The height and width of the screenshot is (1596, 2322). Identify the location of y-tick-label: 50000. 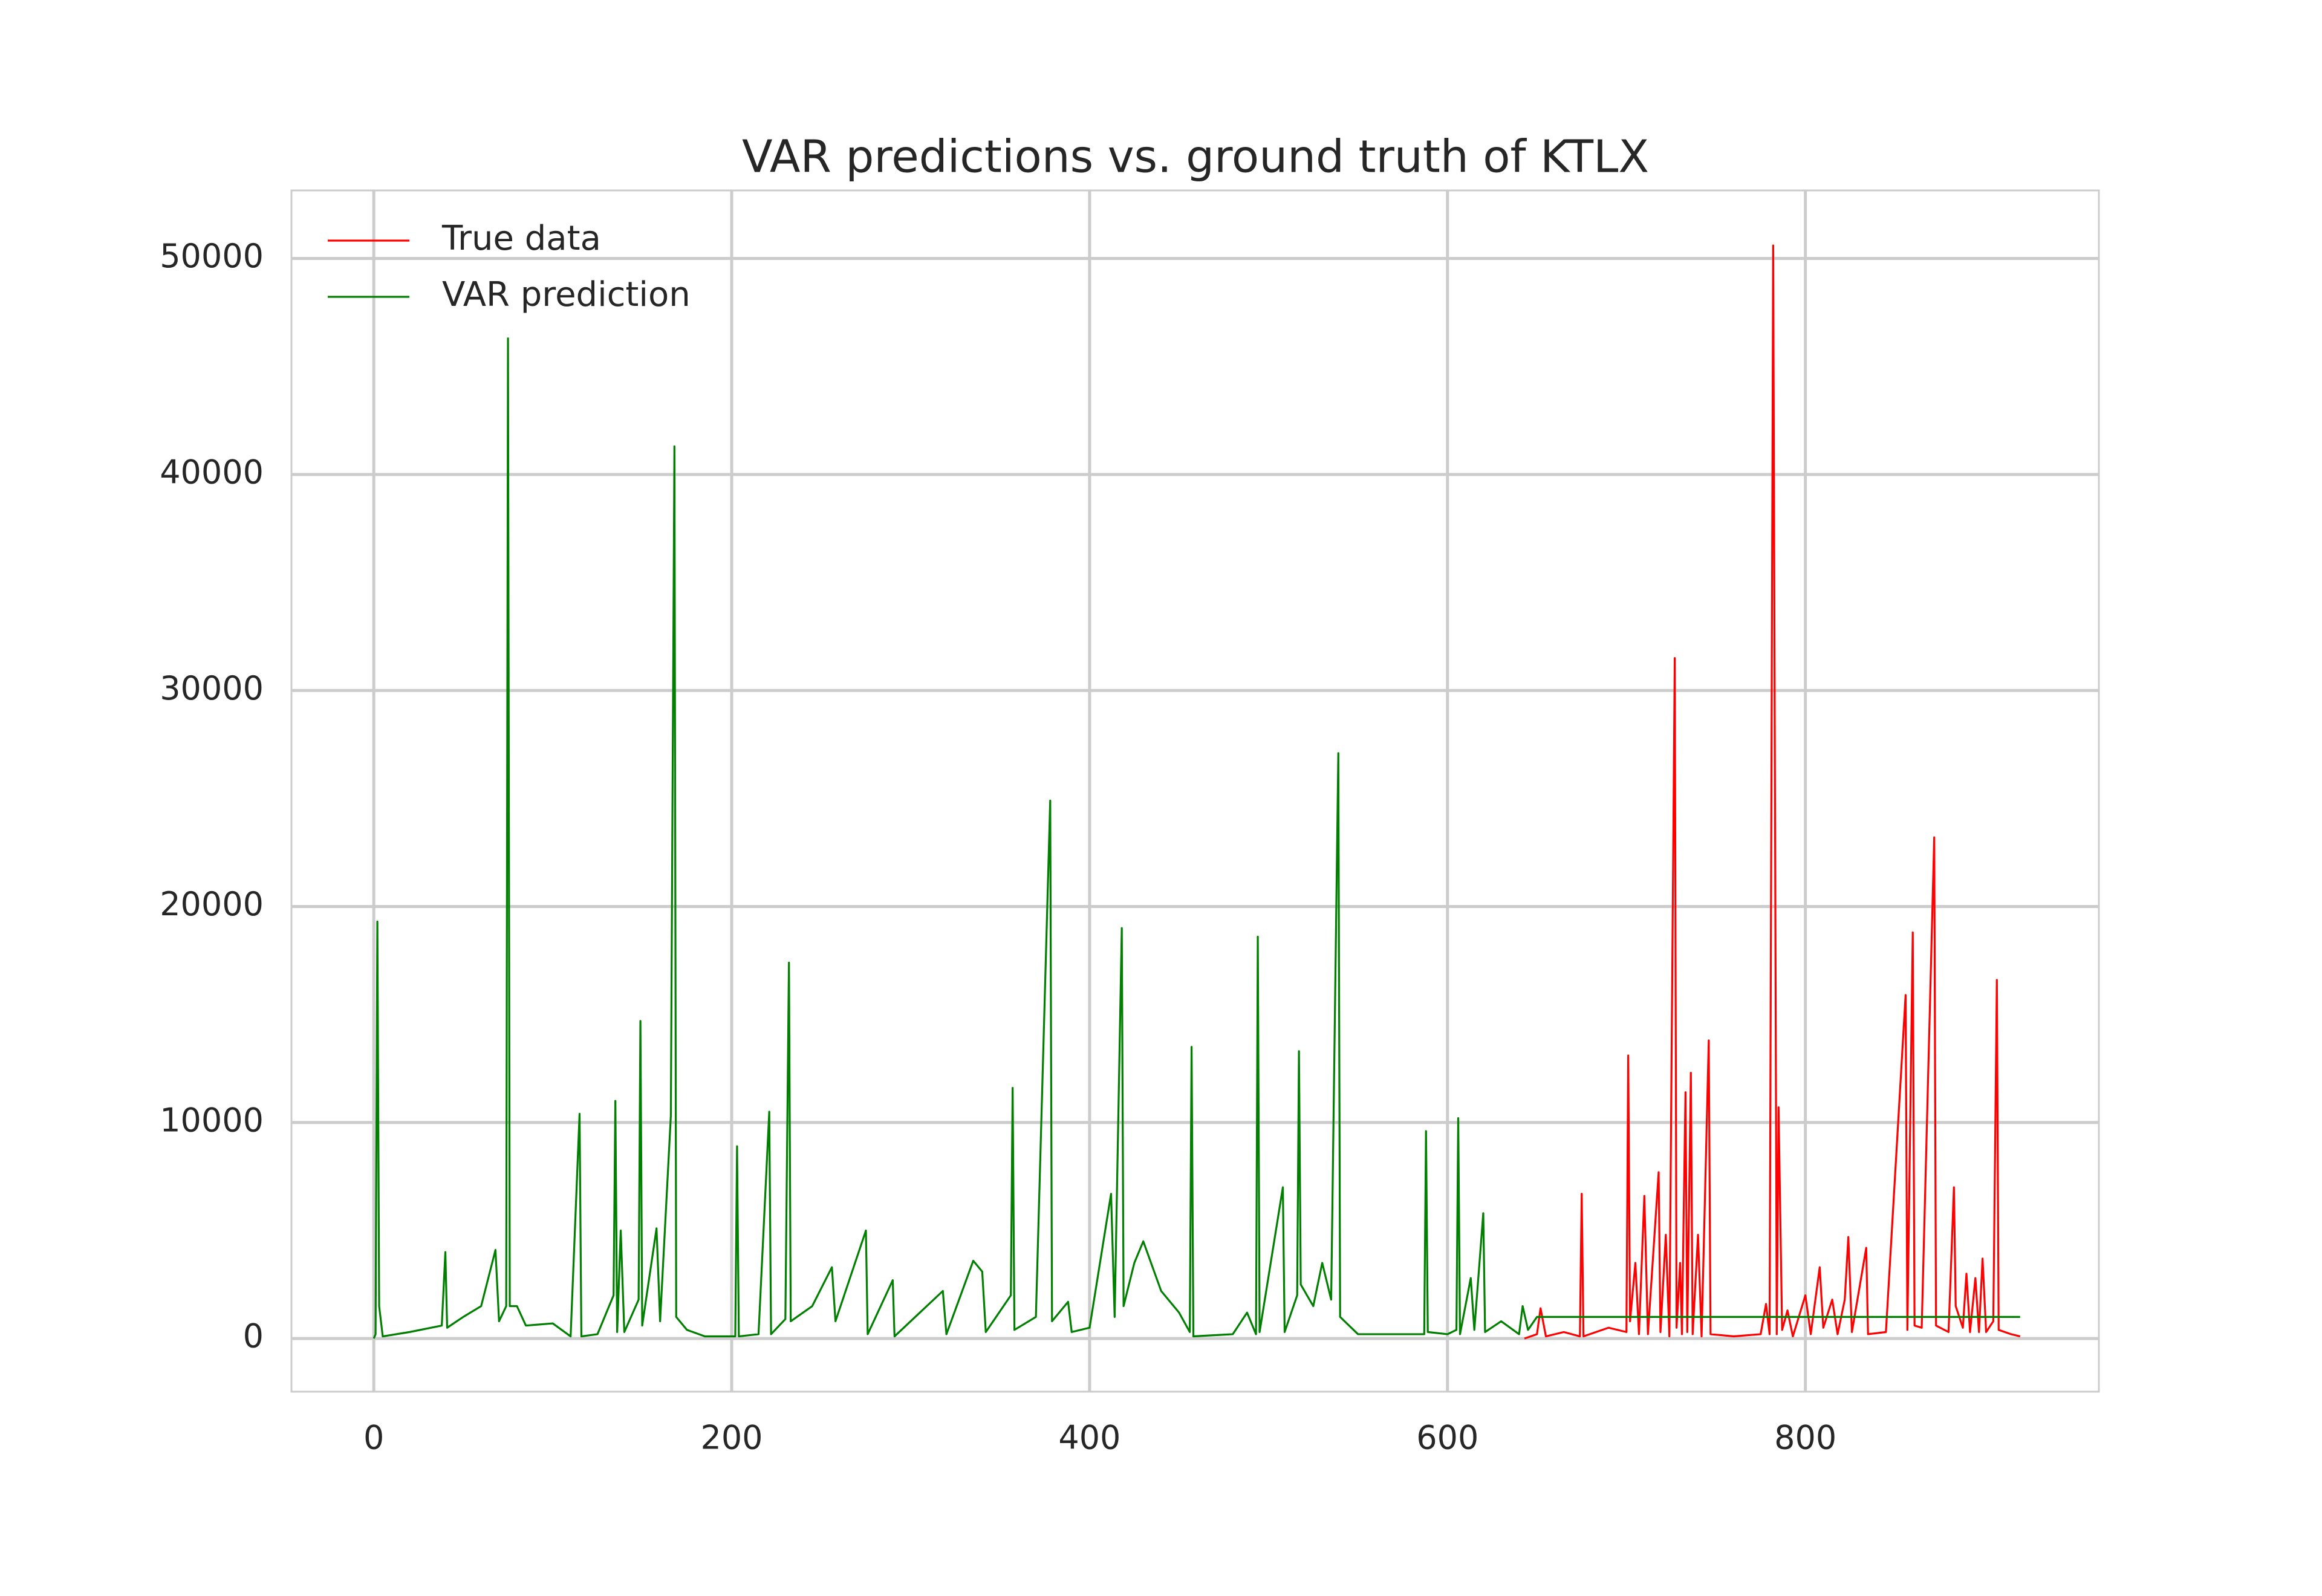
(212, 256).